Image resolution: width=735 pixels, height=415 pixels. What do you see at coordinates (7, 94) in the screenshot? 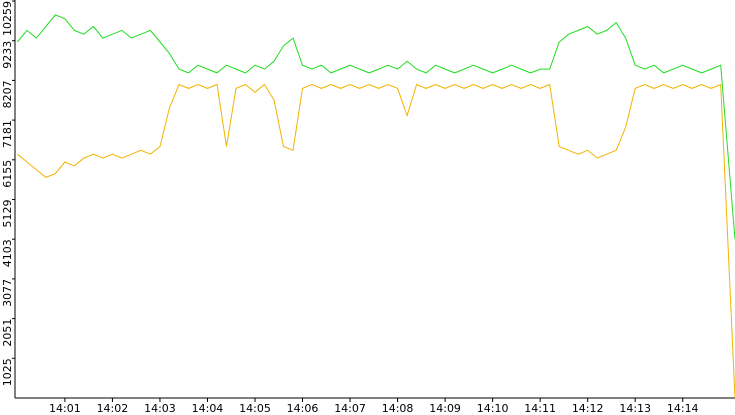
I see `y-tick-label: 8207` at bounding box center [7, 94].